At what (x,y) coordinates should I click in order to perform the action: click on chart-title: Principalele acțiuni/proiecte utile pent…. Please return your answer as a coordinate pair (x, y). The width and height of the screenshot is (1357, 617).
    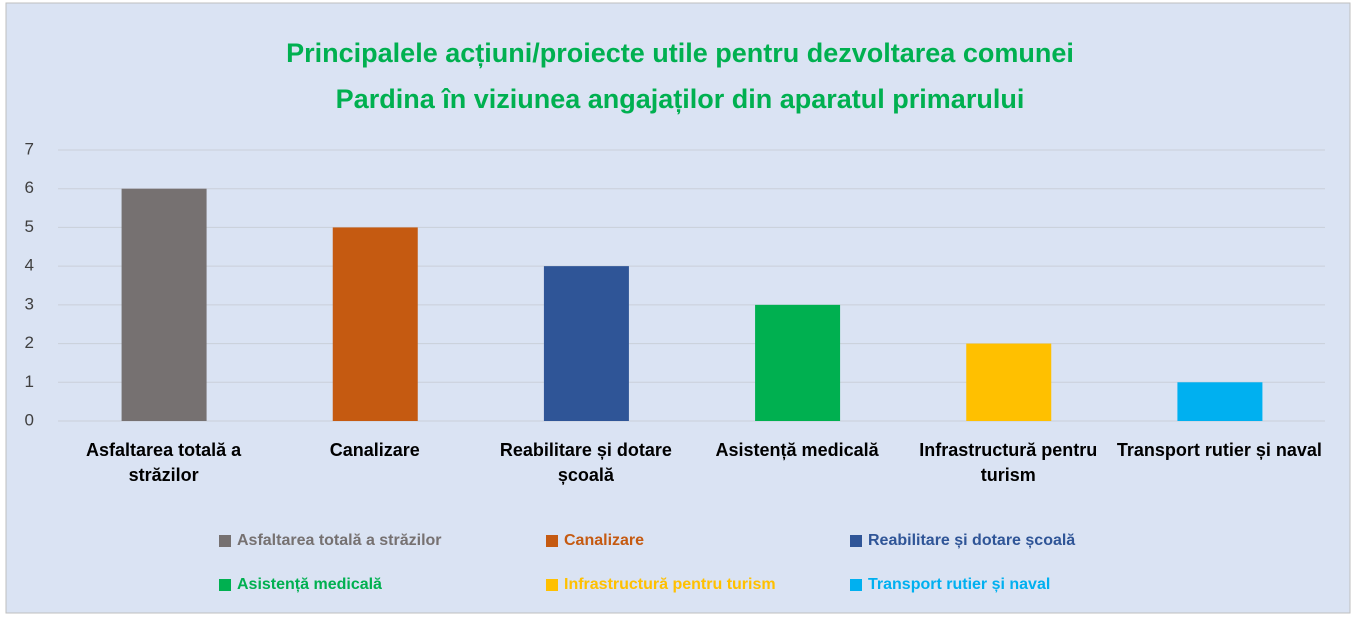
    Looking at the image, I should click on (680, 53).